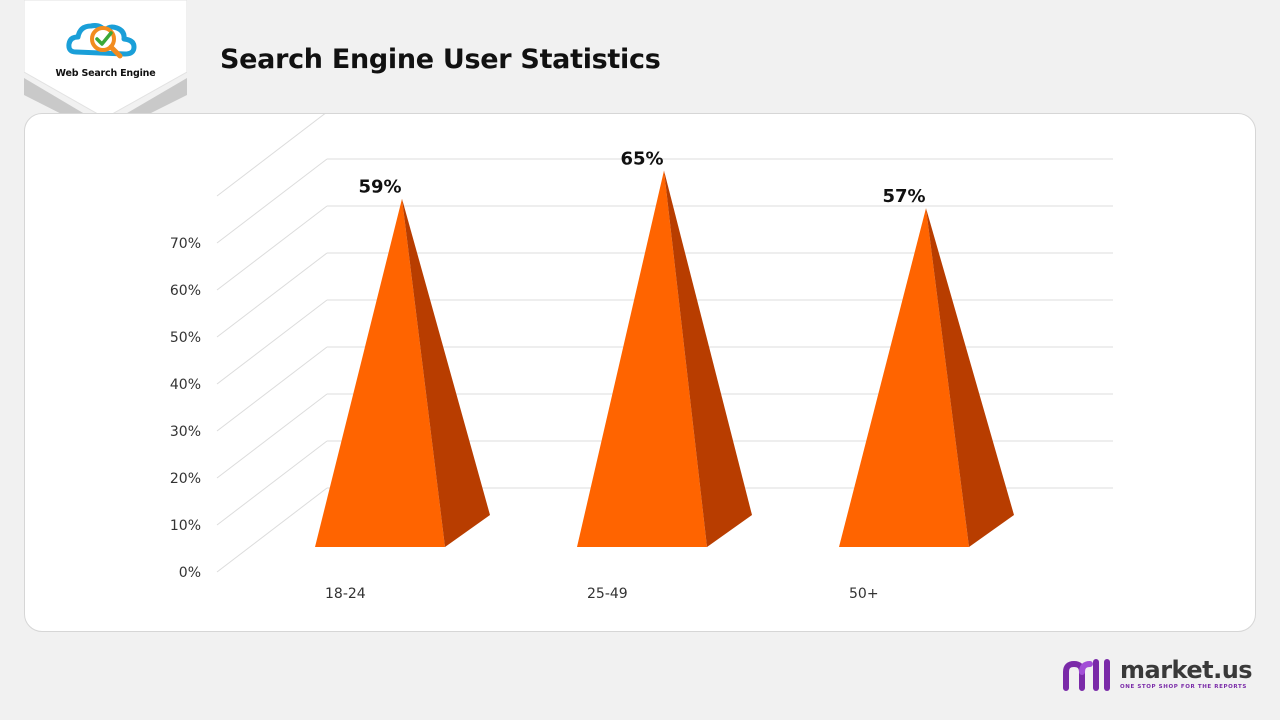 The height and width of the screenshot is (720, 1280). Describe the element at coordinates (105, 73) in the screenshot. I see `logo-text: Web Search Engine` at that location.